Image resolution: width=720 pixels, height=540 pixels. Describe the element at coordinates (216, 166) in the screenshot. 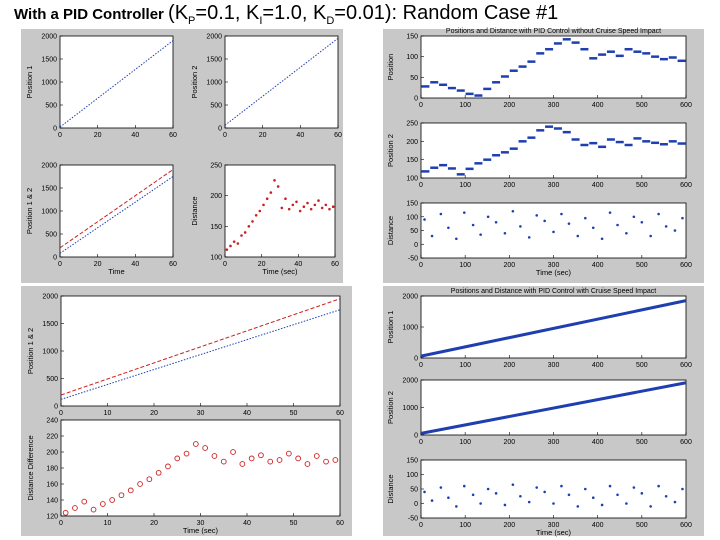

I see `y-tick-label: 250` at that location.